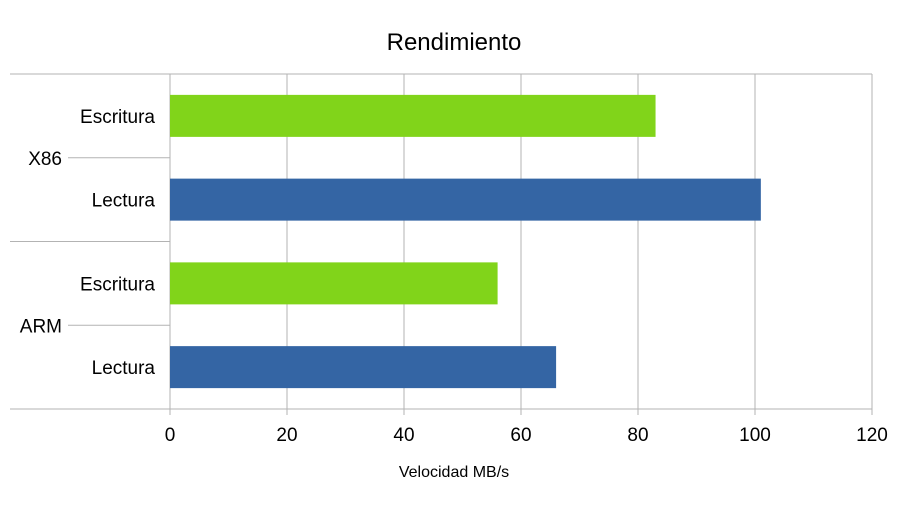 This screenshot has height=510, width=907. Describe the element at coordinates (403, 435) in the screenshot. I see `x-tick-label: 40` at that location.